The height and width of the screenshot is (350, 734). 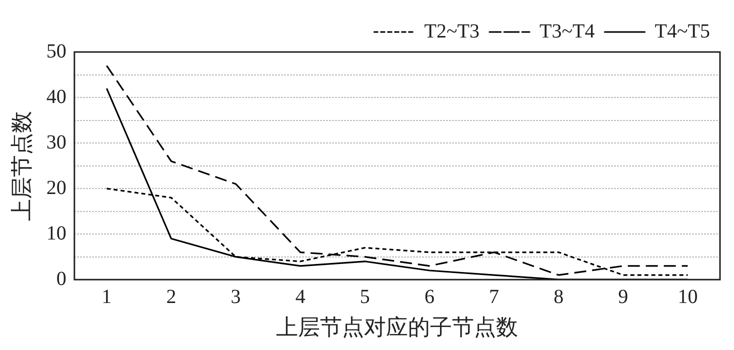 I want to click on x-tick-label: 4, so click(x=300, y=297).